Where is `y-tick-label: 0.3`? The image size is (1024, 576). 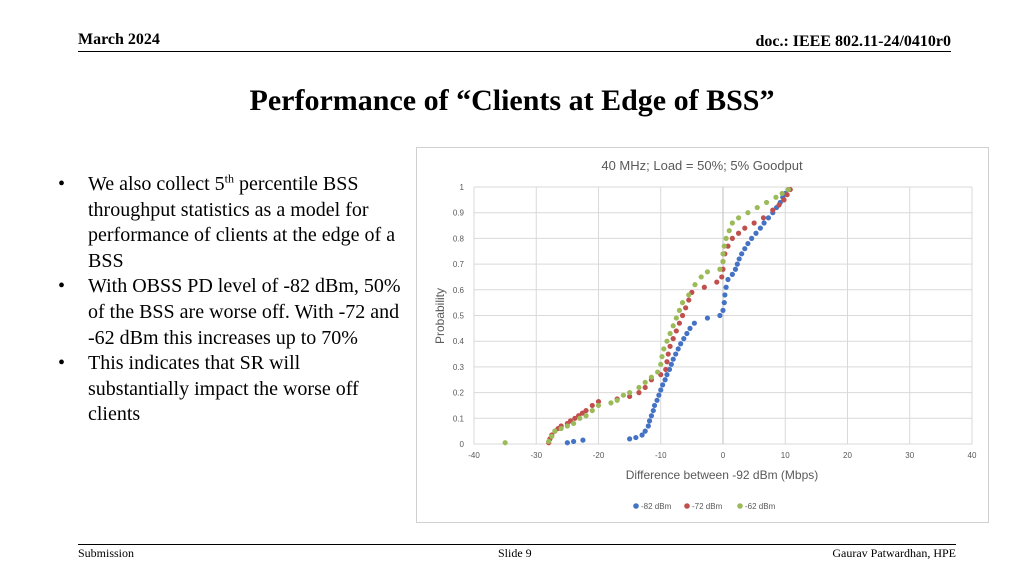 y-tick-label: 0.3 is located at coordinates (459, 367).